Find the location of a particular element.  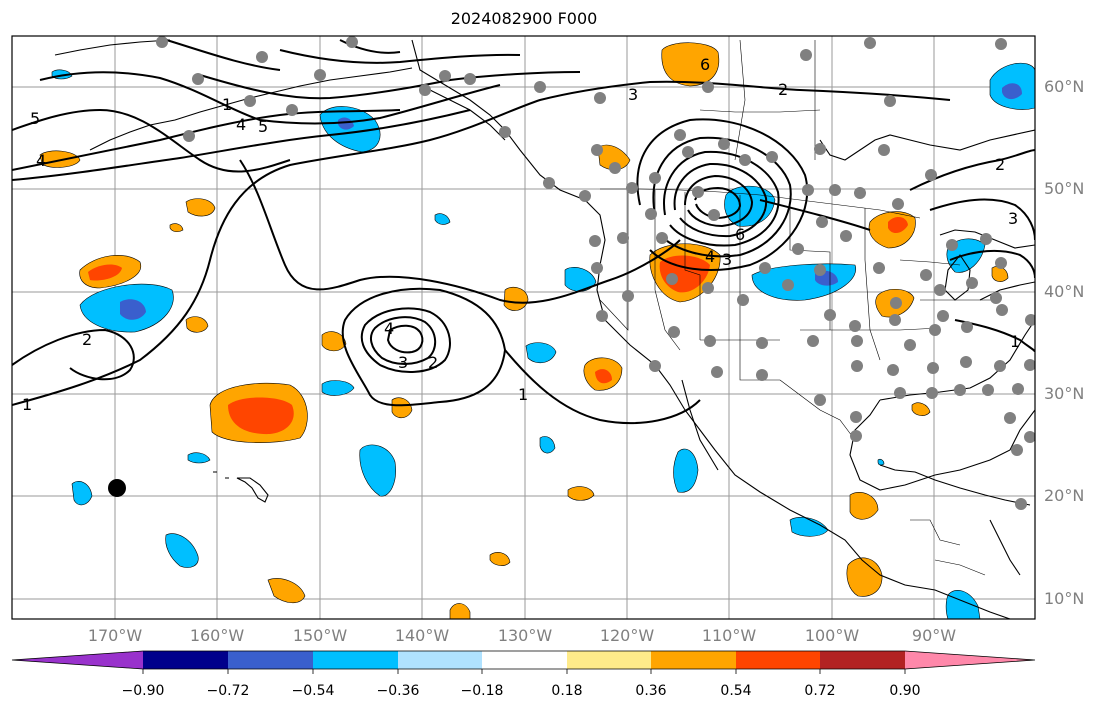

colorbar-tick-label: 0.72 is located at coordinates (820, 691).